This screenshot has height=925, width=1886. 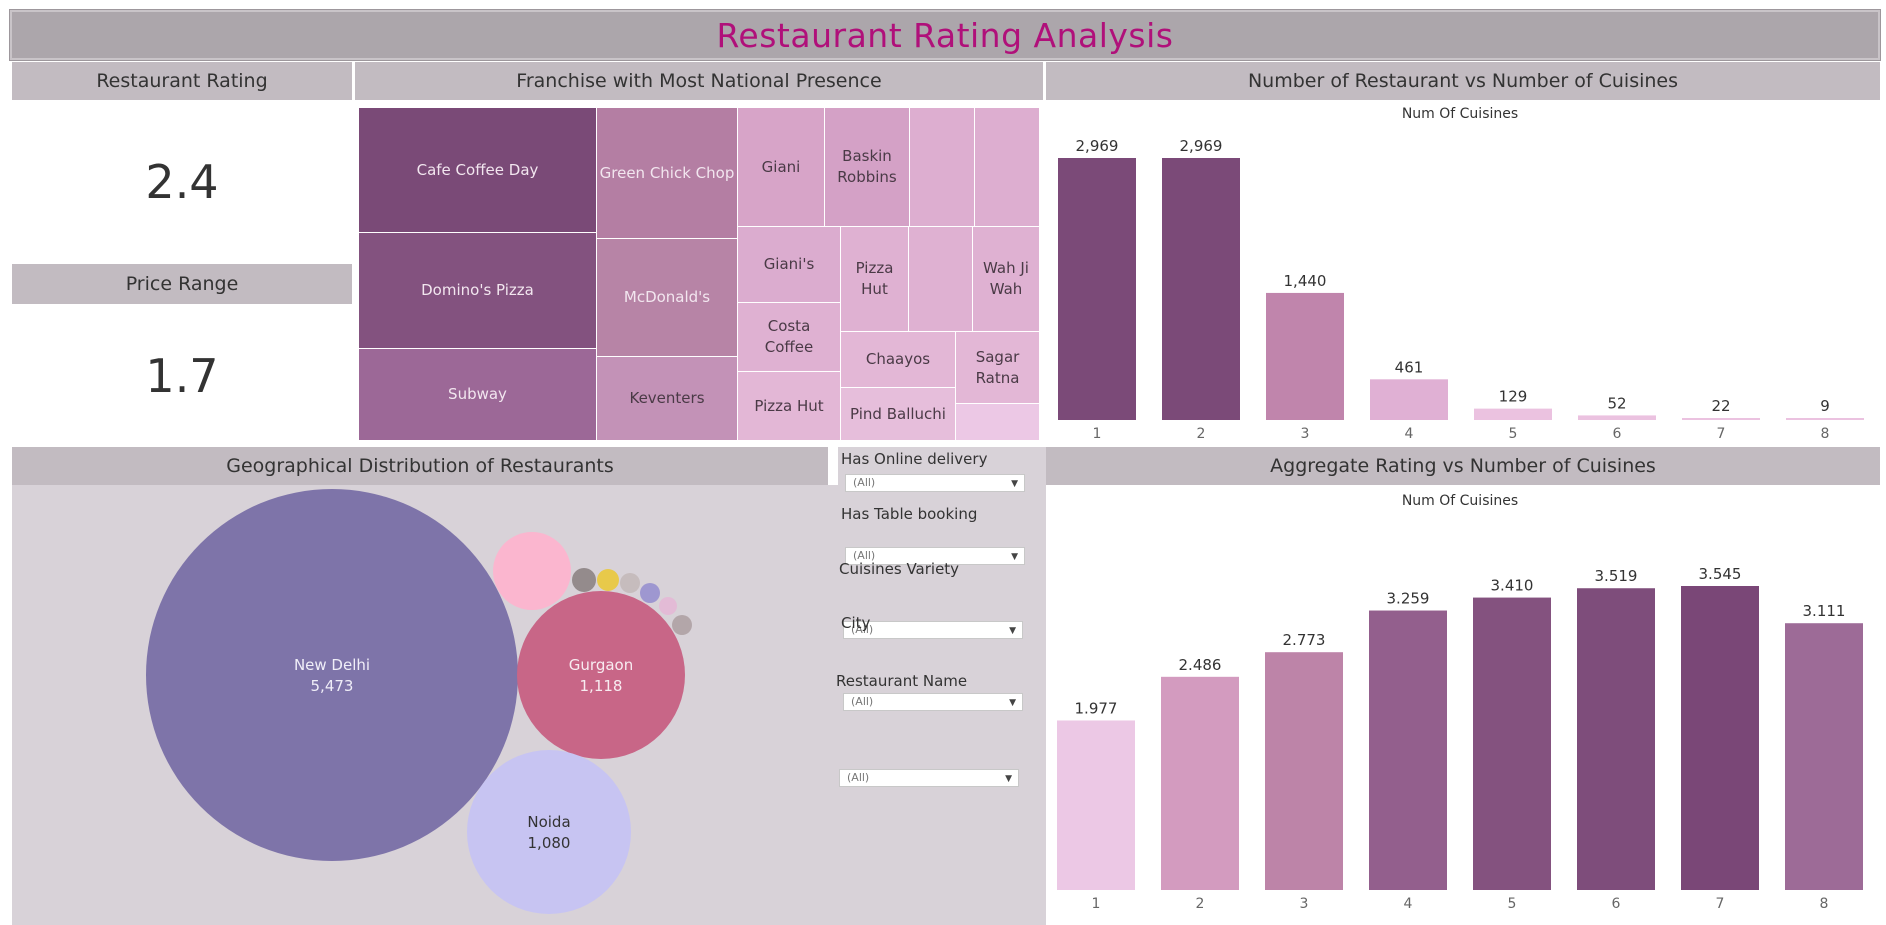 What do you see at coordinates (667, 399) in the screenshot?
I see `treemap-cell: Keventers` at bounding box center [667, 399].